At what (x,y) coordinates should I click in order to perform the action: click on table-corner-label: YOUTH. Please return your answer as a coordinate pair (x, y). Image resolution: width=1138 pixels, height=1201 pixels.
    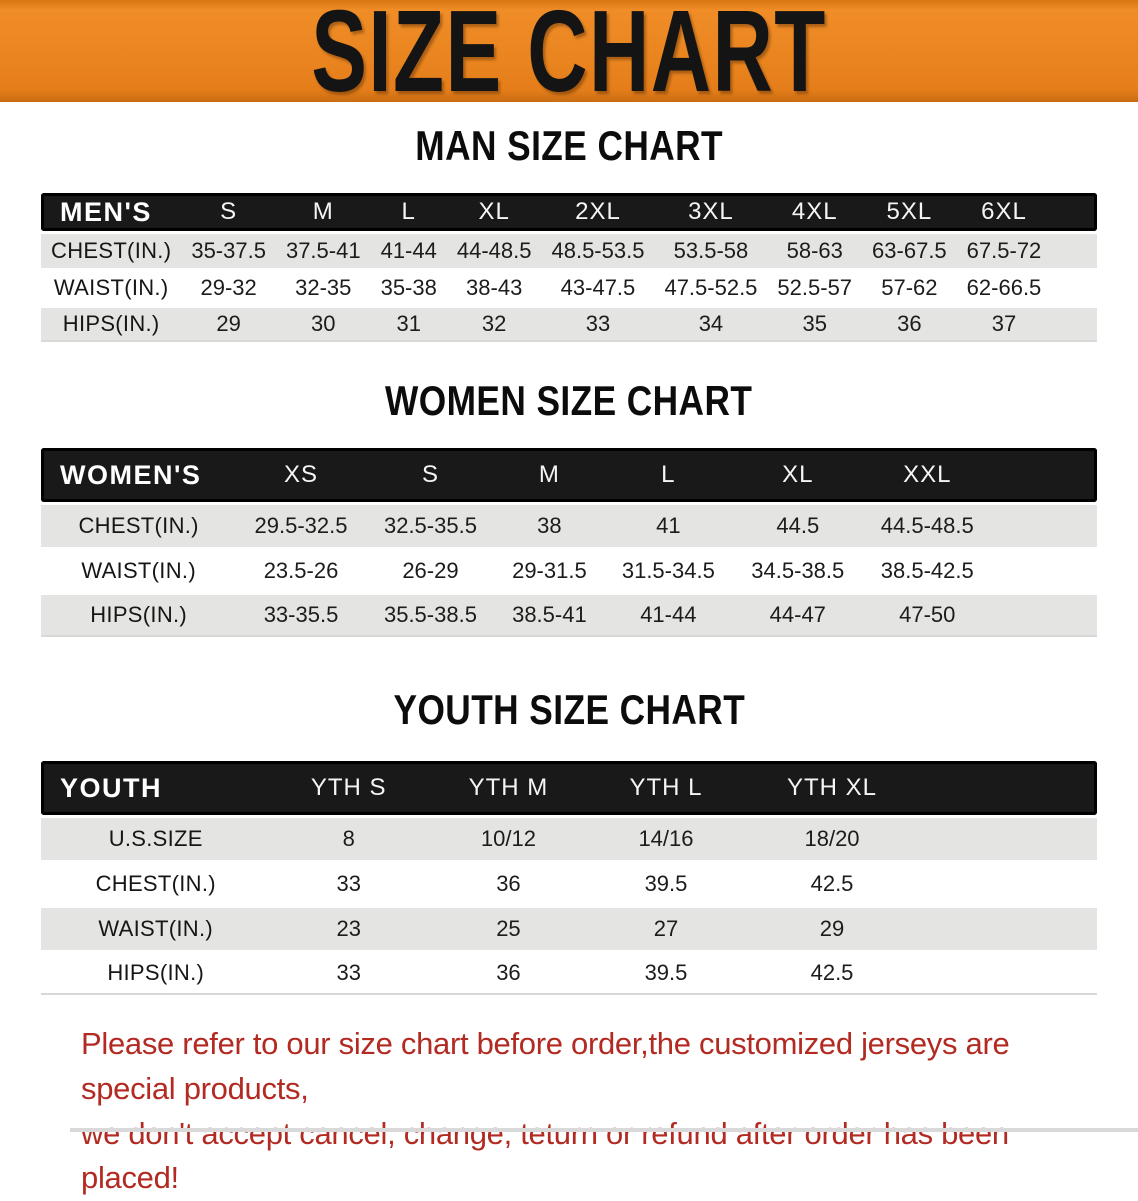
    Looking at the image, I should click on (156, 788).